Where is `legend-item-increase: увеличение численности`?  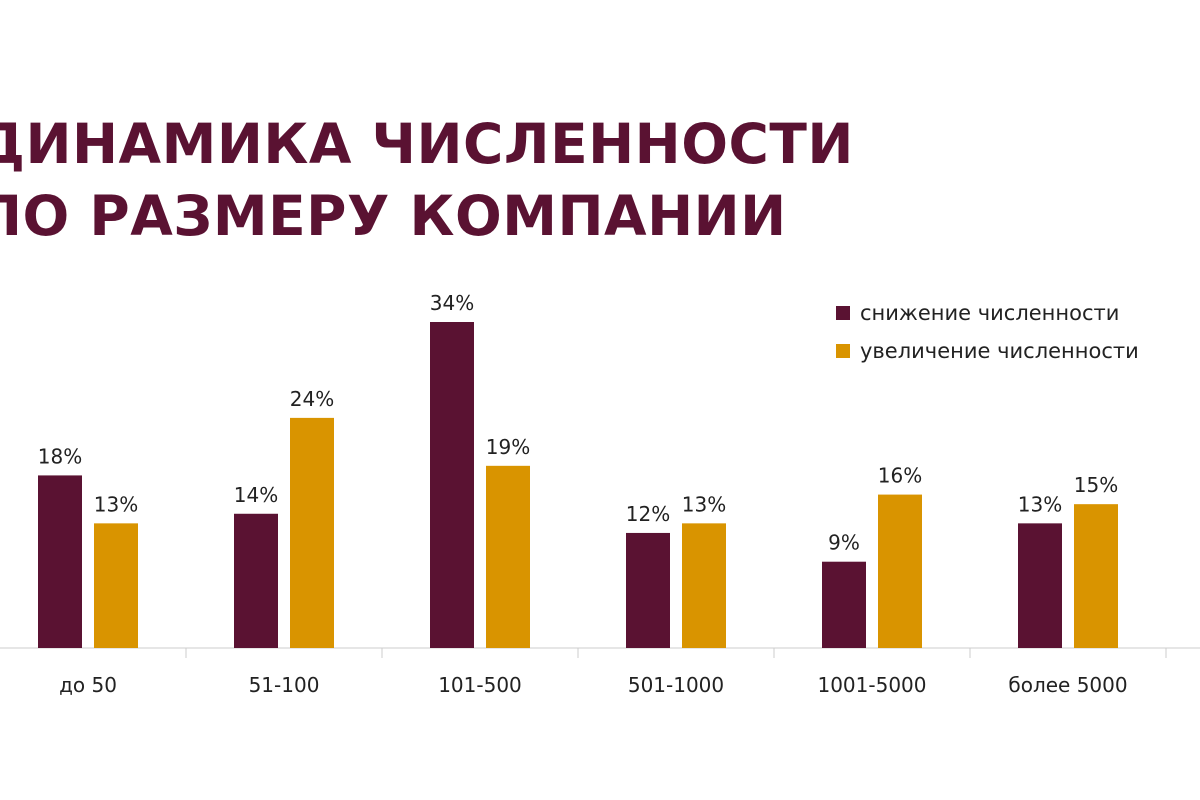
legend-item-increase: увеличение численности is located at coordinates (987, 351).